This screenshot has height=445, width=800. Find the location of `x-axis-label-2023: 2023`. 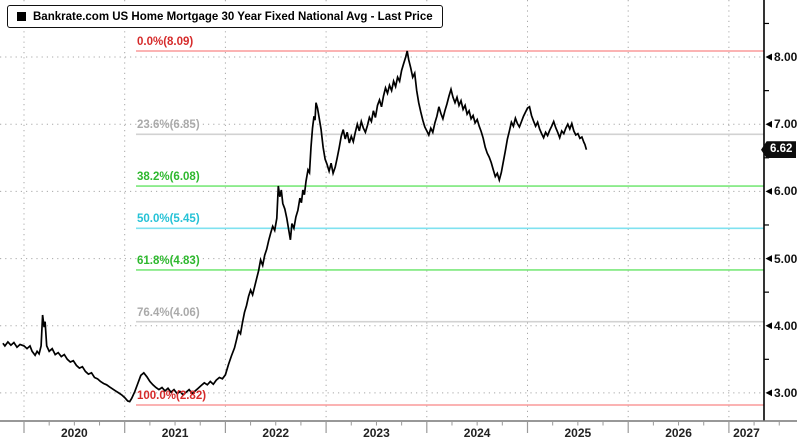

x-axis-label-2023: 2023 is located at coordinates (376, 433).